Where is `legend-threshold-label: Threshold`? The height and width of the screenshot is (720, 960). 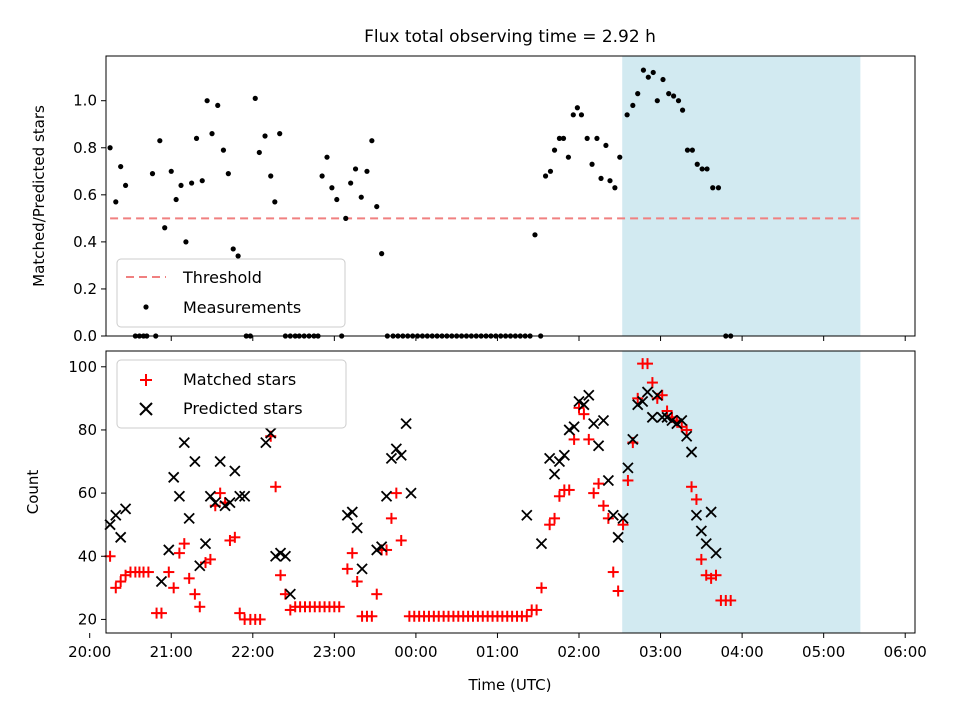 legend-threshold-label: Threshold is located at coordinates (222, 277).